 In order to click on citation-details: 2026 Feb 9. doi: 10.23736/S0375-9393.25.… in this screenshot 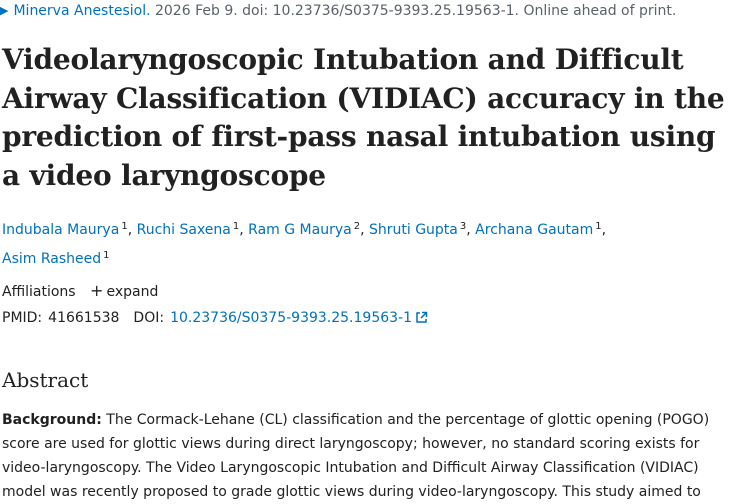, I will do `click(413, 11)`.